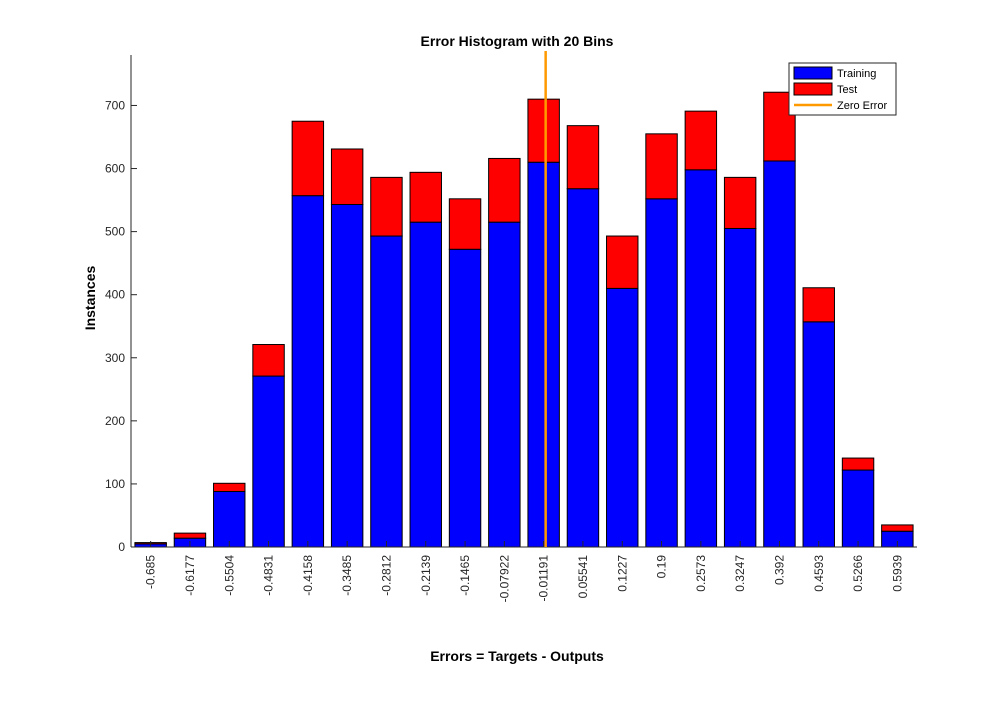 The image size is (1000, 714). Describe the element at coordinates (847, 90) in the screenshot. I see `legend-label-test: Test` at that location.